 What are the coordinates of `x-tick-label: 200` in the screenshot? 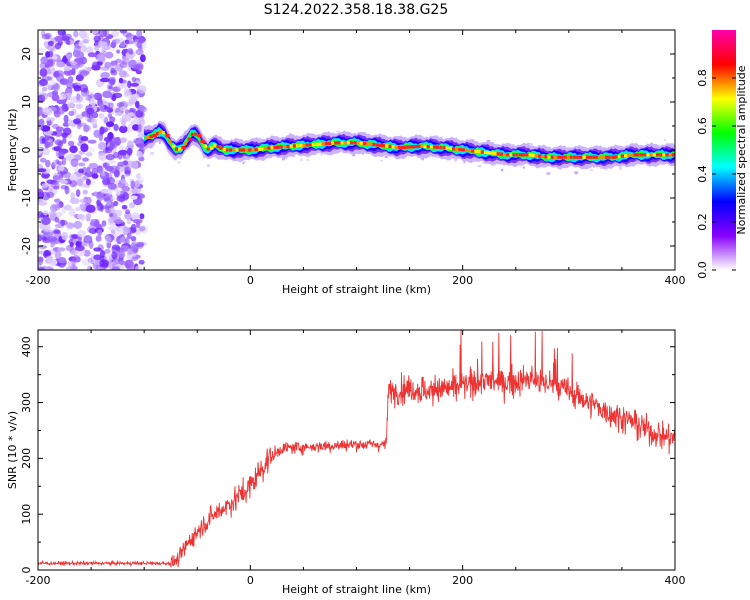 It's located at (462, 280).